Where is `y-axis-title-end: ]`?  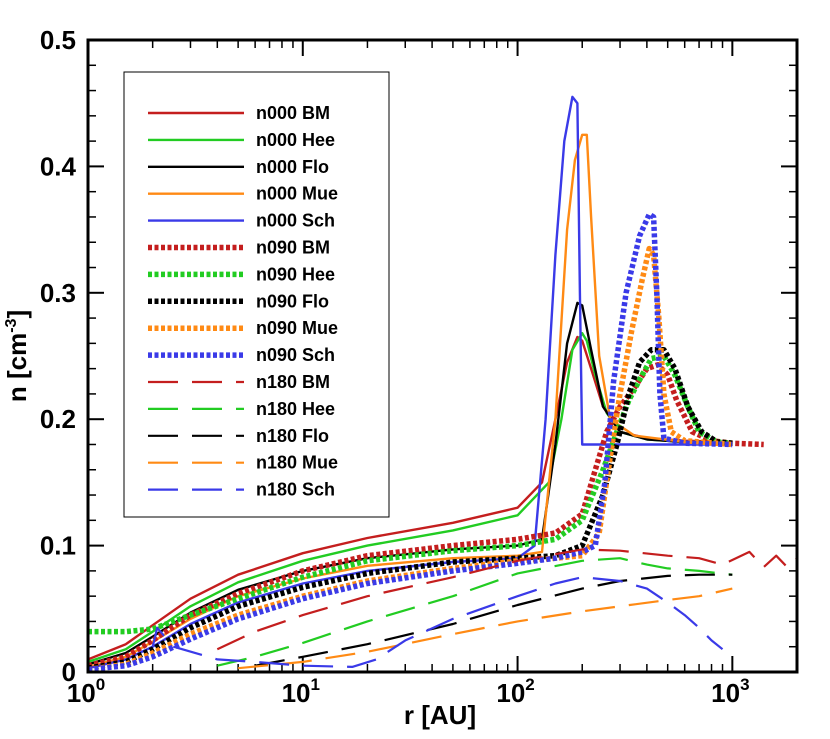 y-axis-title-end: ] is located at coordinates (17, 314).